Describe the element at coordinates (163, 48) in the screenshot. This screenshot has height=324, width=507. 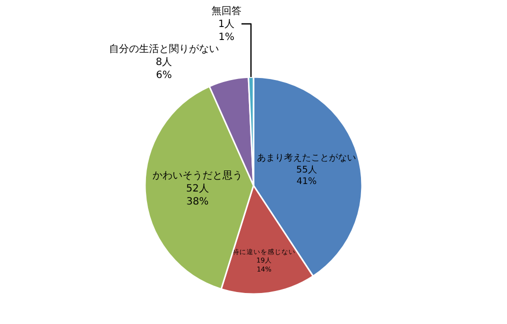
I see `slice-label: 自分の生活と関りがない` at that location.